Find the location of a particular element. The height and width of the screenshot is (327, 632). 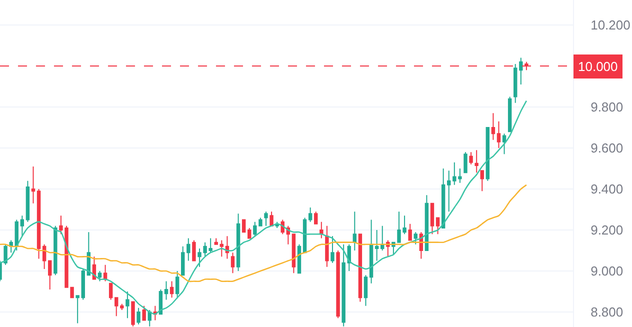

y-tick-label: 9.800 is located at coordinates (607, 107).